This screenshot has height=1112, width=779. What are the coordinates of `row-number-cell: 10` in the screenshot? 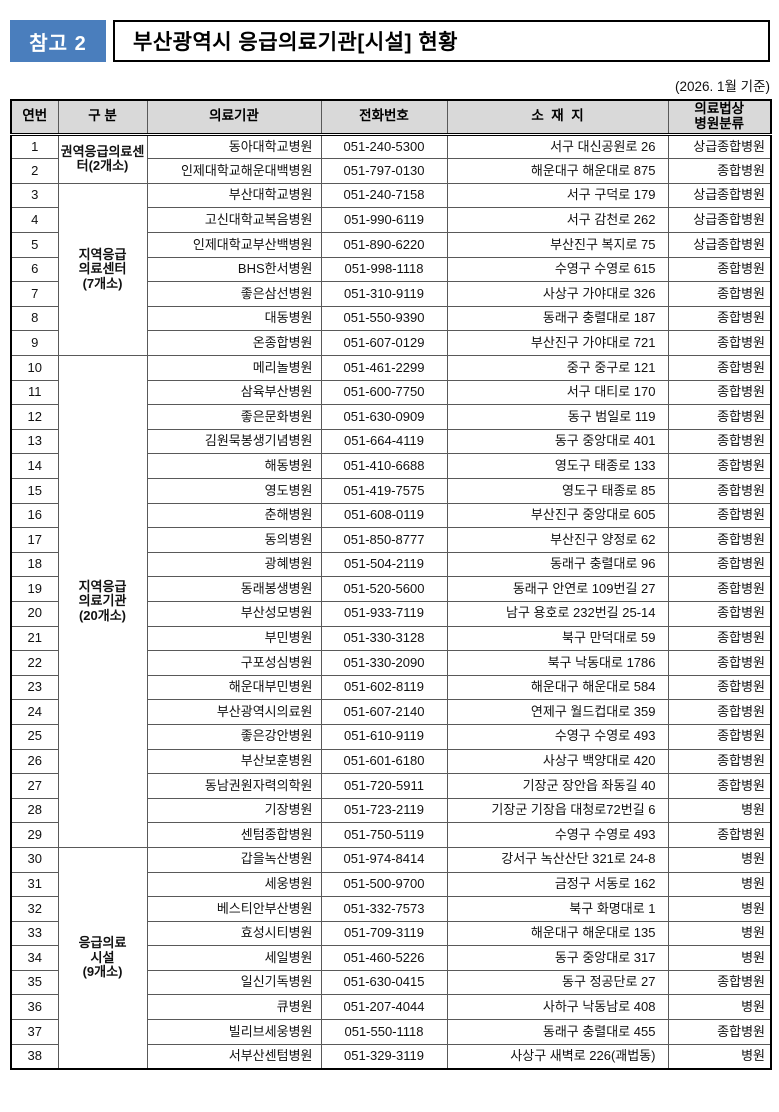 It's located at (34, 368).